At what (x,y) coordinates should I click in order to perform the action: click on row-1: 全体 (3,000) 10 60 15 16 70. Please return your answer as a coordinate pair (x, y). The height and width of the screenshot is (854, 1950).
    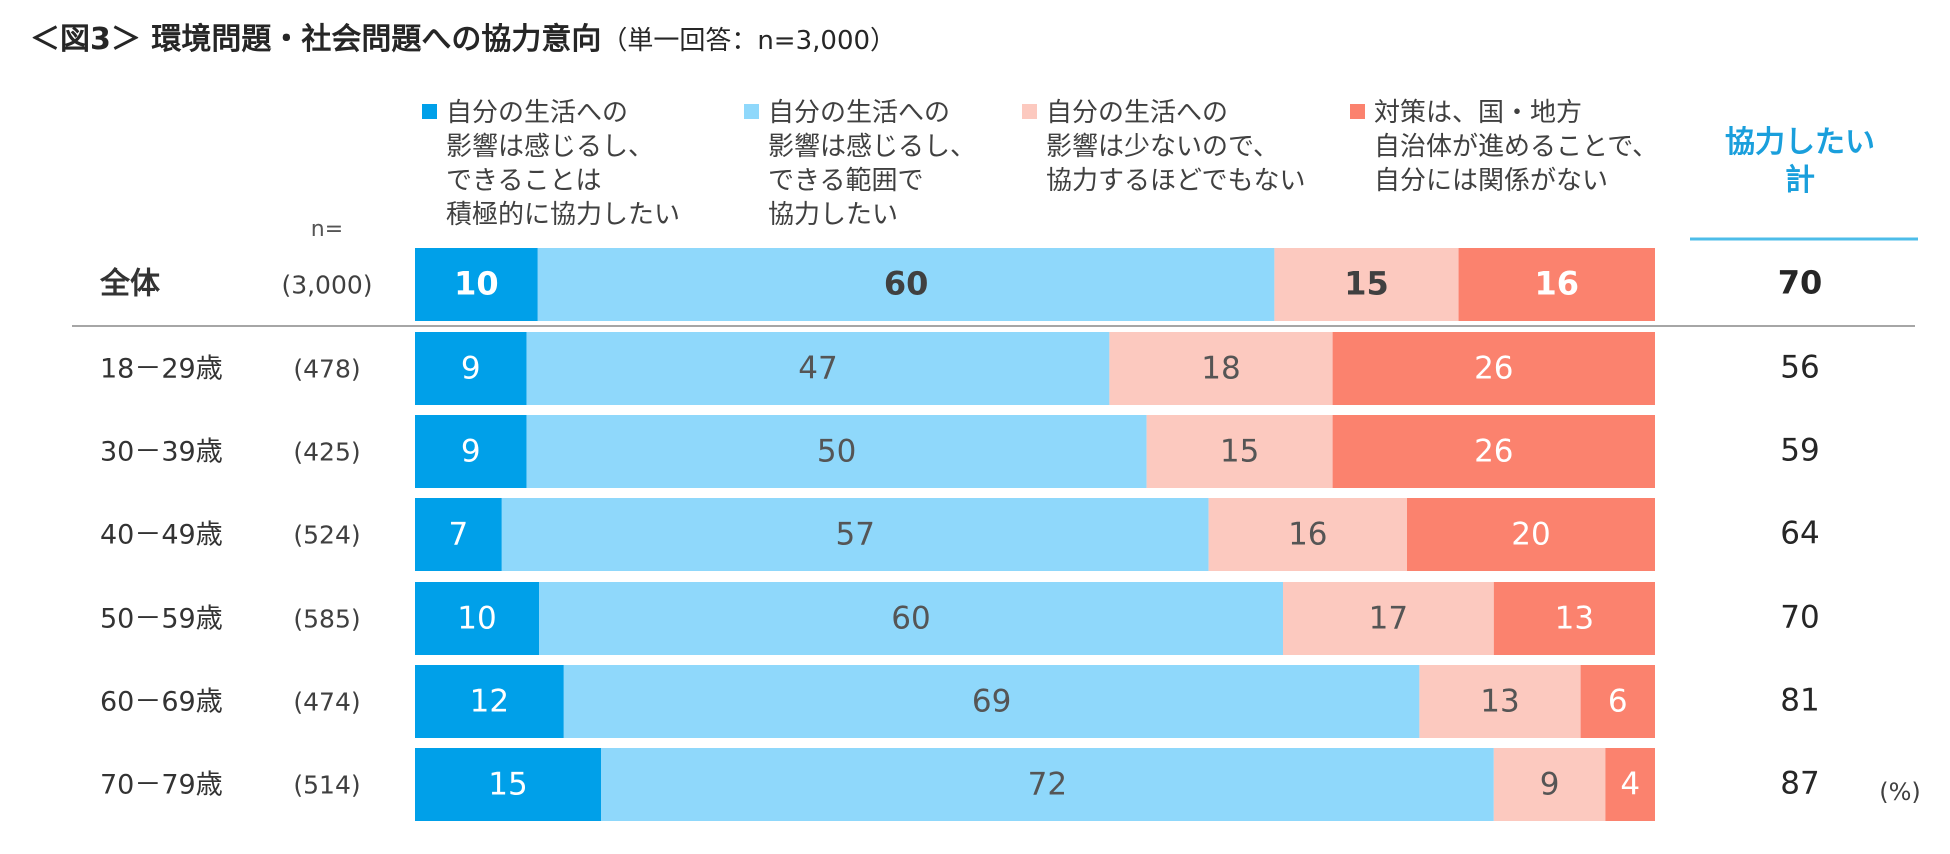
    Looking at the image, I should click on (960, 284).